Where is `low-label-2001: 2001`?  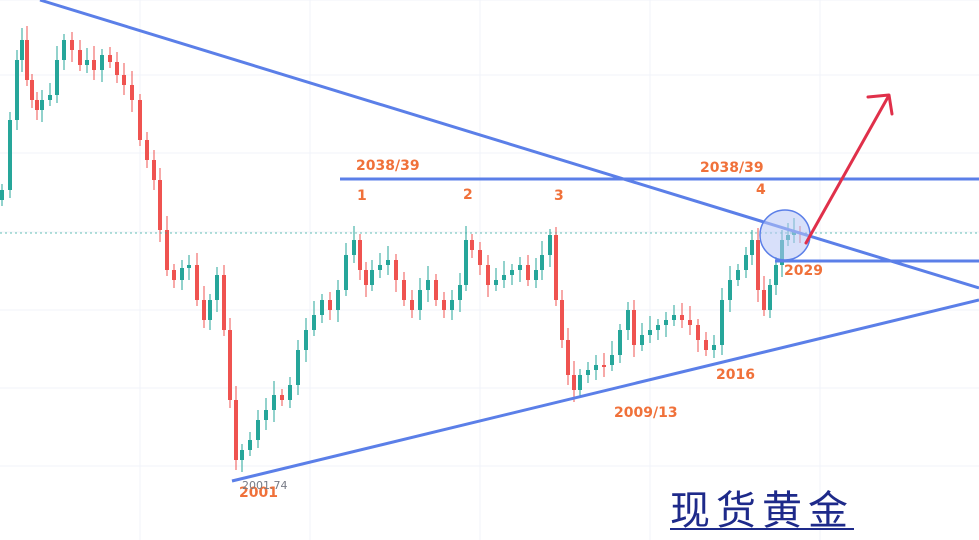 low-label-2001: 2001 is located at coordinates (258, 493).